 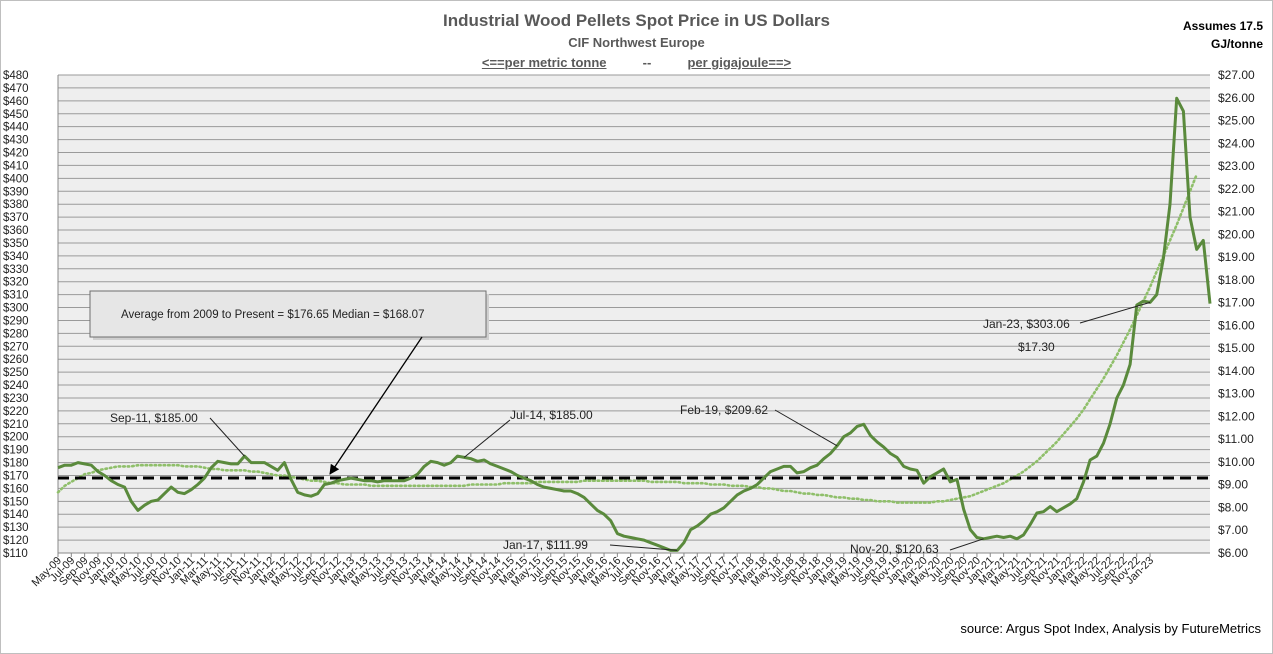 I want to click on left-axis-unit-note: <==per metric tonne, so click(x=544, y=62).